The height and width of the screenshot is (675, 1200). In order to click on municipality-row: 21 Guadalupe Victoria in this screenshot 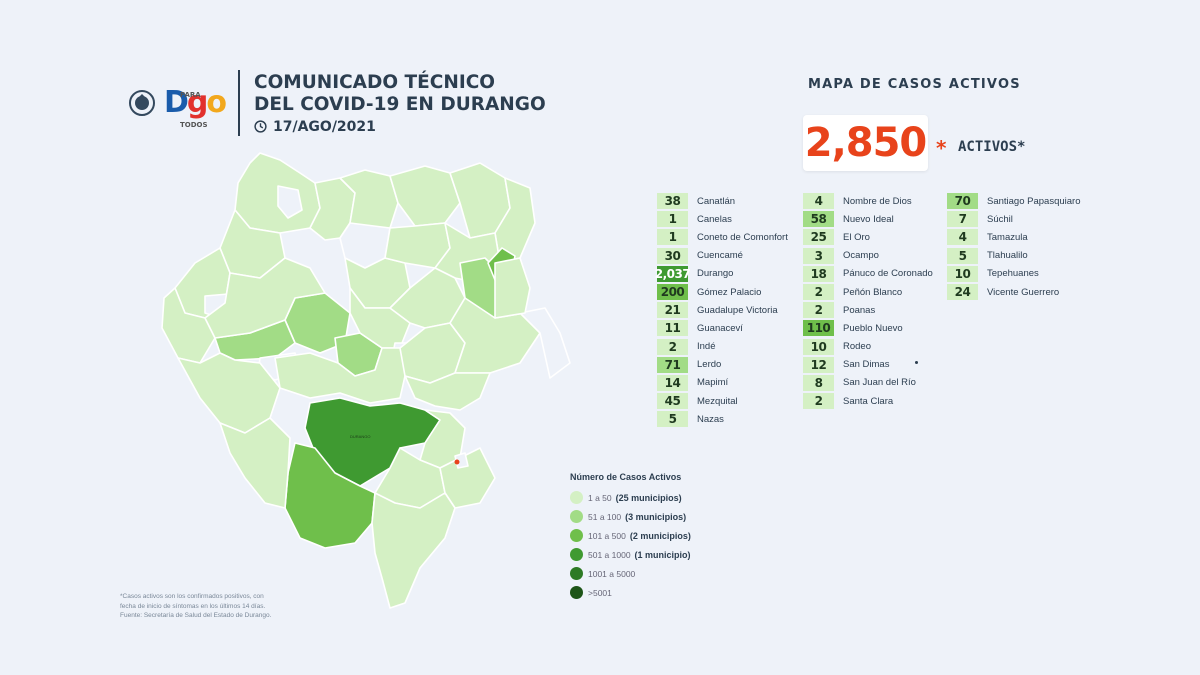, I will do `click(722, 310)`.